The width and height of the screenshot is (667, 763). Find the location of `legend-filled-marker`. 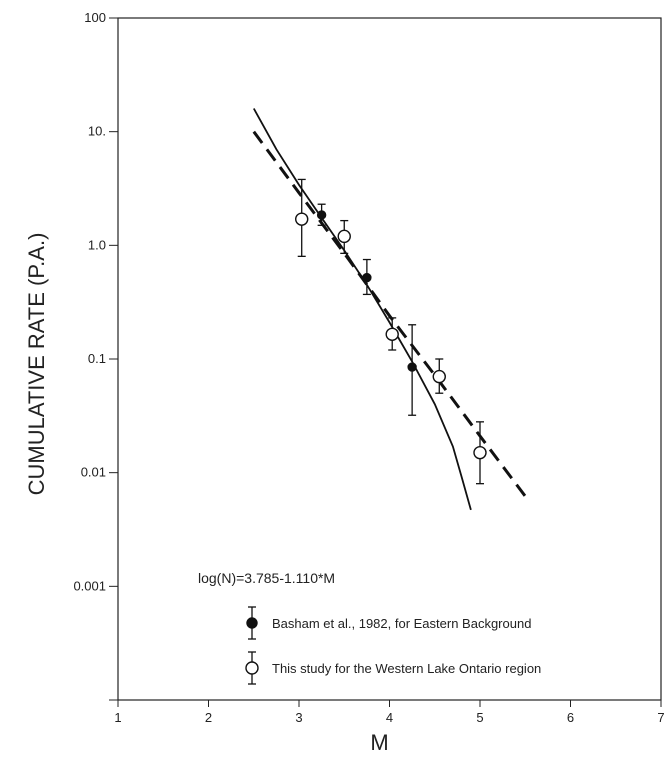

legend-filled-marker is located at coordinates (252, 623).